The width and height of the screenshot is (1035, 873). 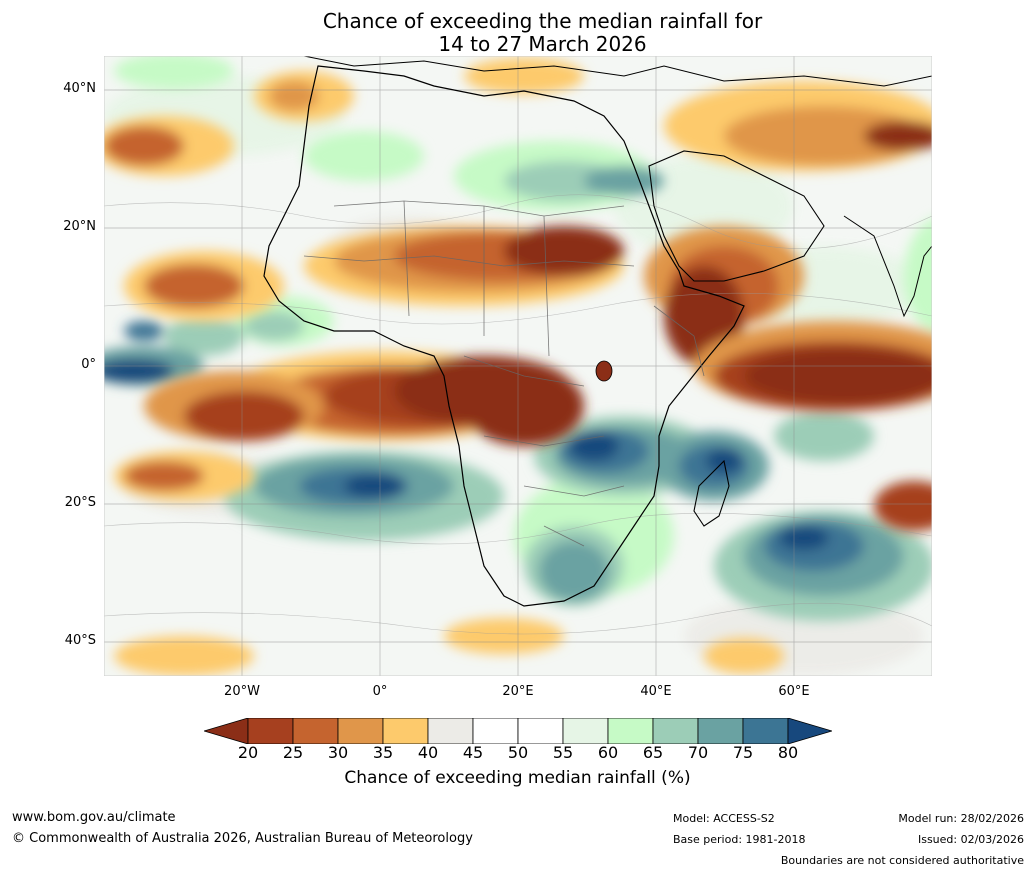 I want to click on madagascar-coastline, so click(x=711, y=493).